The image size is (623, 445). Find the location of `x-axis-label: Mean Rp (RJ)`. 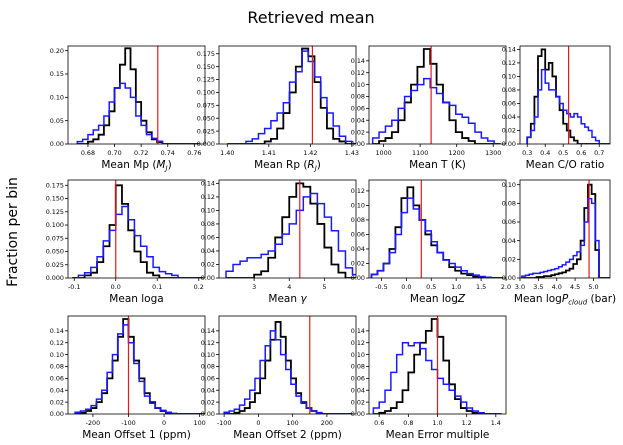

x-axis-label: Mean Rp (RJ) is located at coordinates (287, 166).